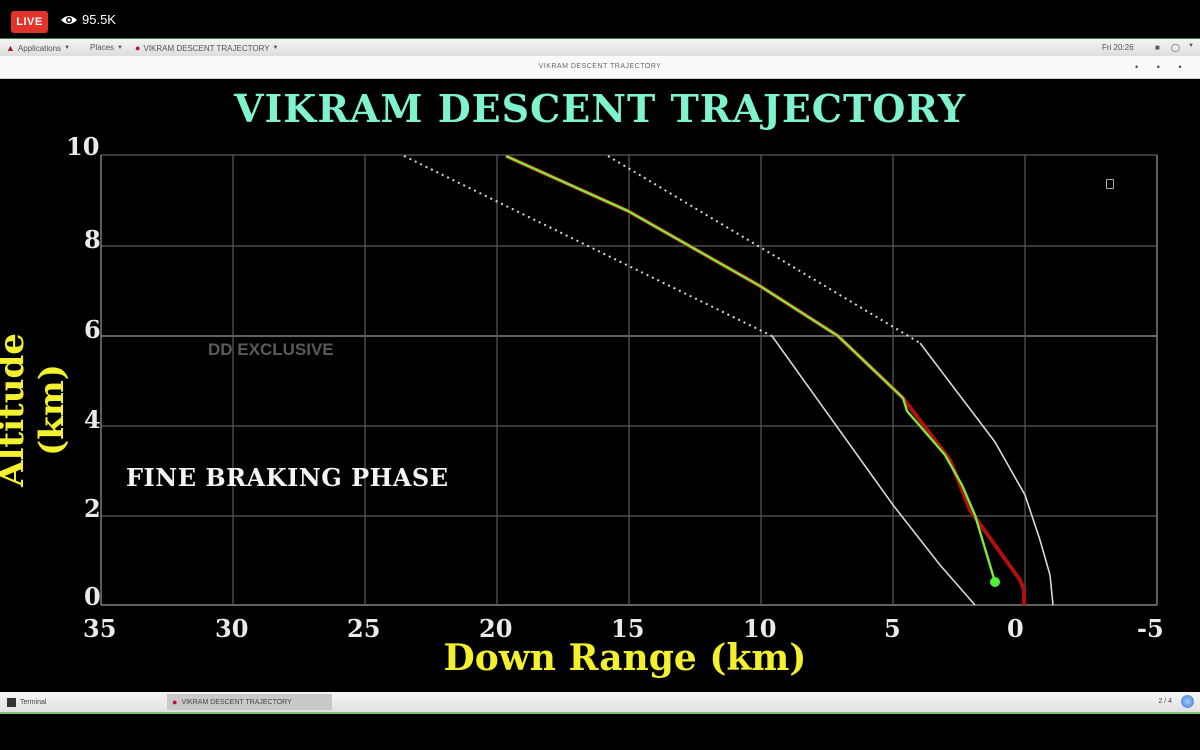 The width and height of the screenshot is (1200, 750). I want to click on stream-overlay-bar: LIVE 95.5K, so click(600, 19).